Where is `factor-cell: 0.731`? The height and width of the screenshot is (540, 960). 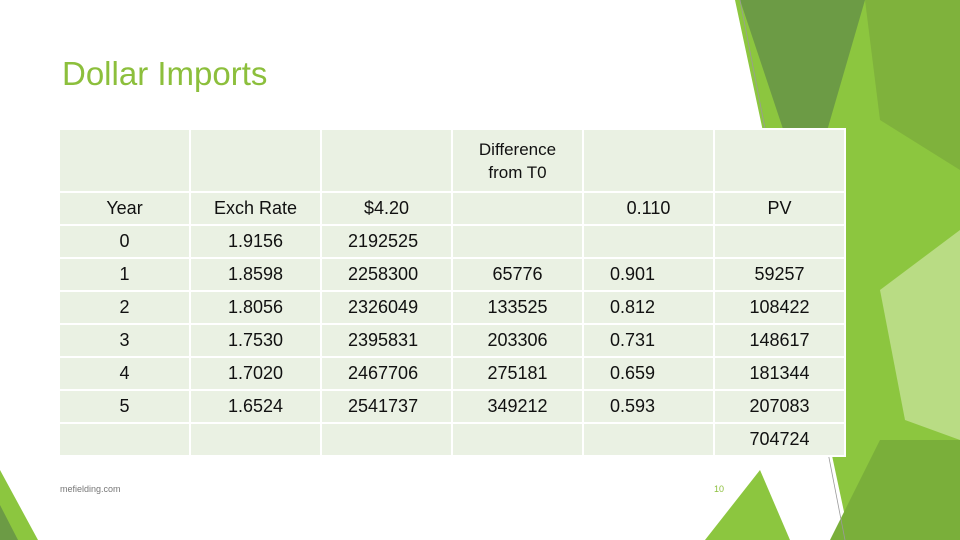
factor-cell: 0.731 is located at coordinates (648, 340).